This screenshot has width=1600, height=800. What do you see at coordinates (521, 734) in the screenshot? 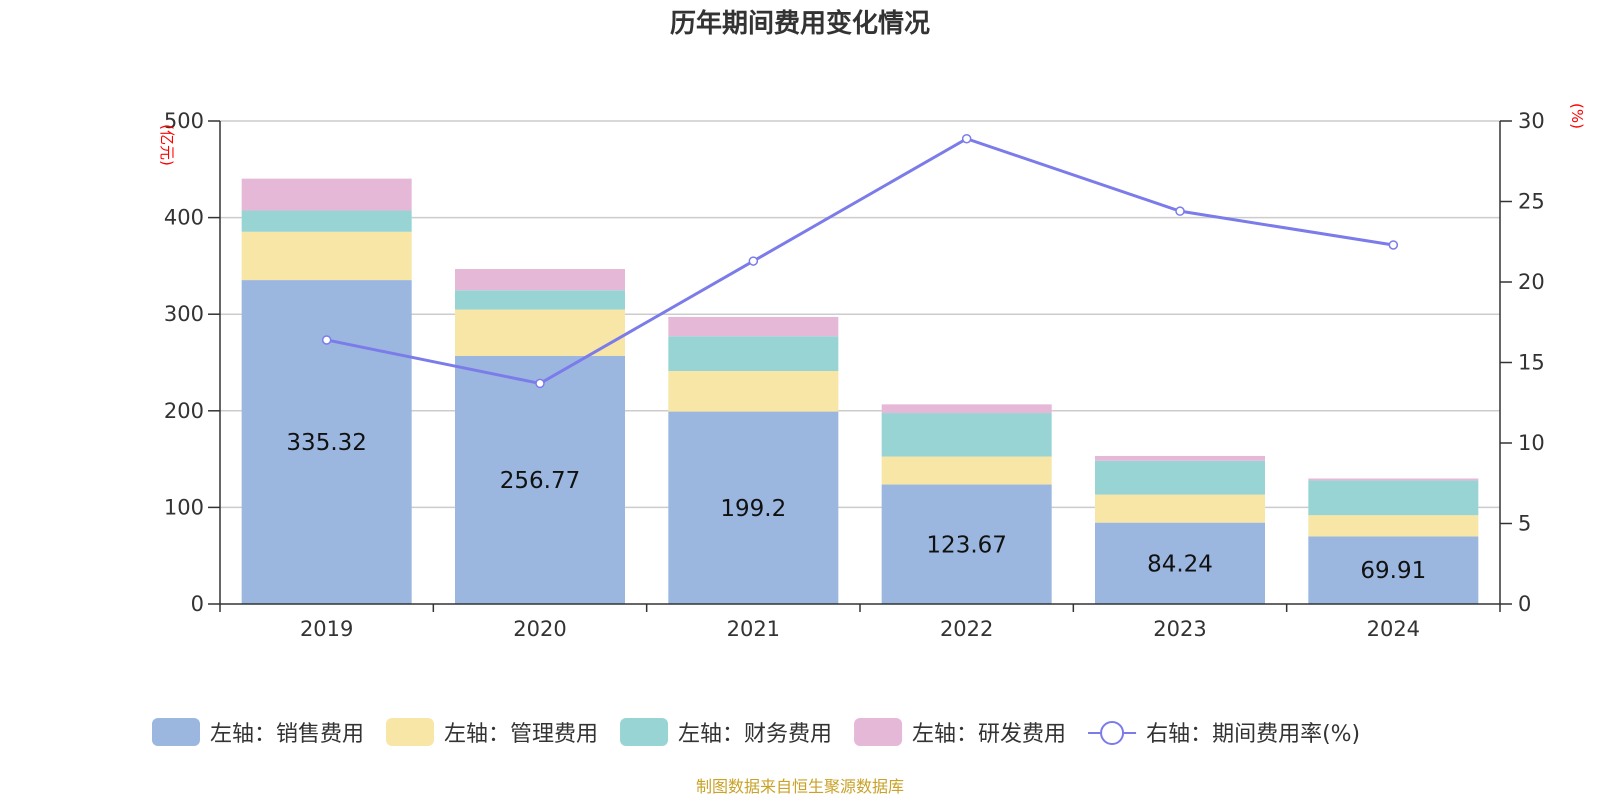
I see `legend-label-1: 左轴：管理费用` at bounding box center [521, 734].